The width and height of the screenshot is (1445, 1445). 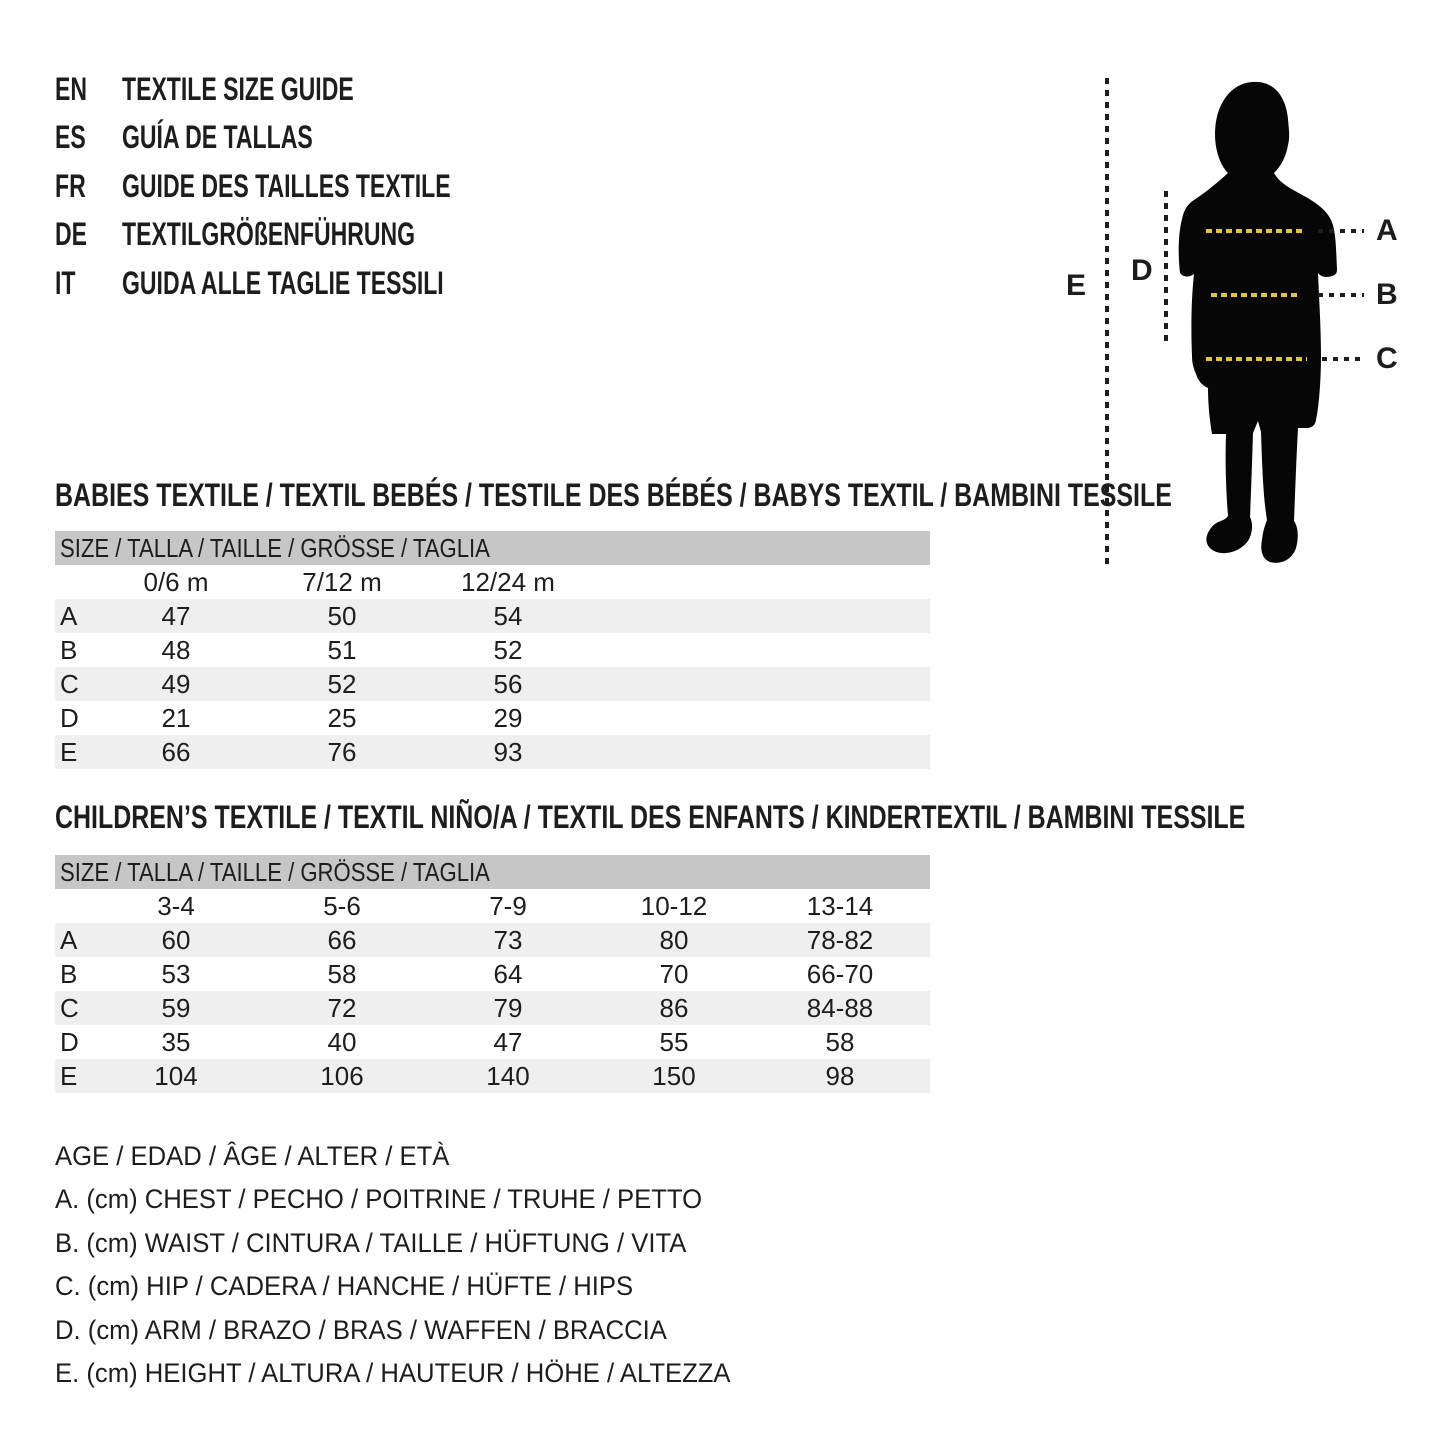 I want to click on waist-line-dashes, so click(x=1255, y=295).